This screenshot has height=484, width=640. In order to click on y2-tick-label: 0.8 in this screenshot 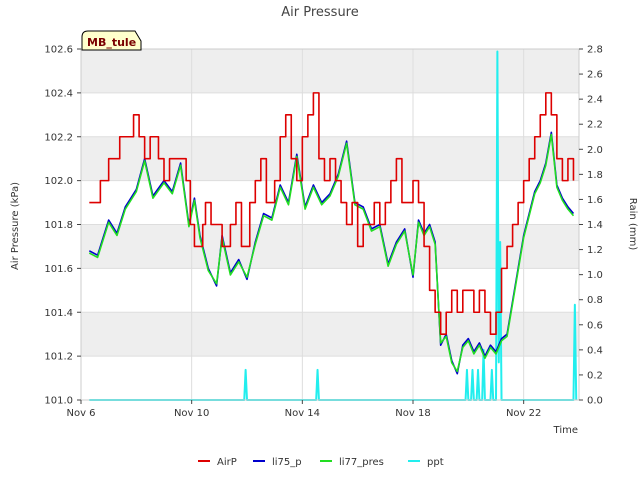, I will do `click(595, 300)`.